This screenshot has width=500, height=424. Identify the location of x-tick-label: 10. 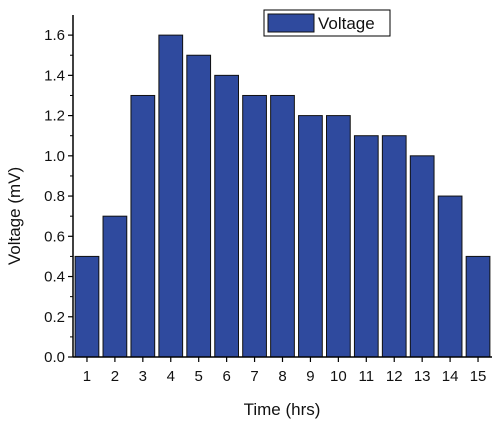
(338, 376).